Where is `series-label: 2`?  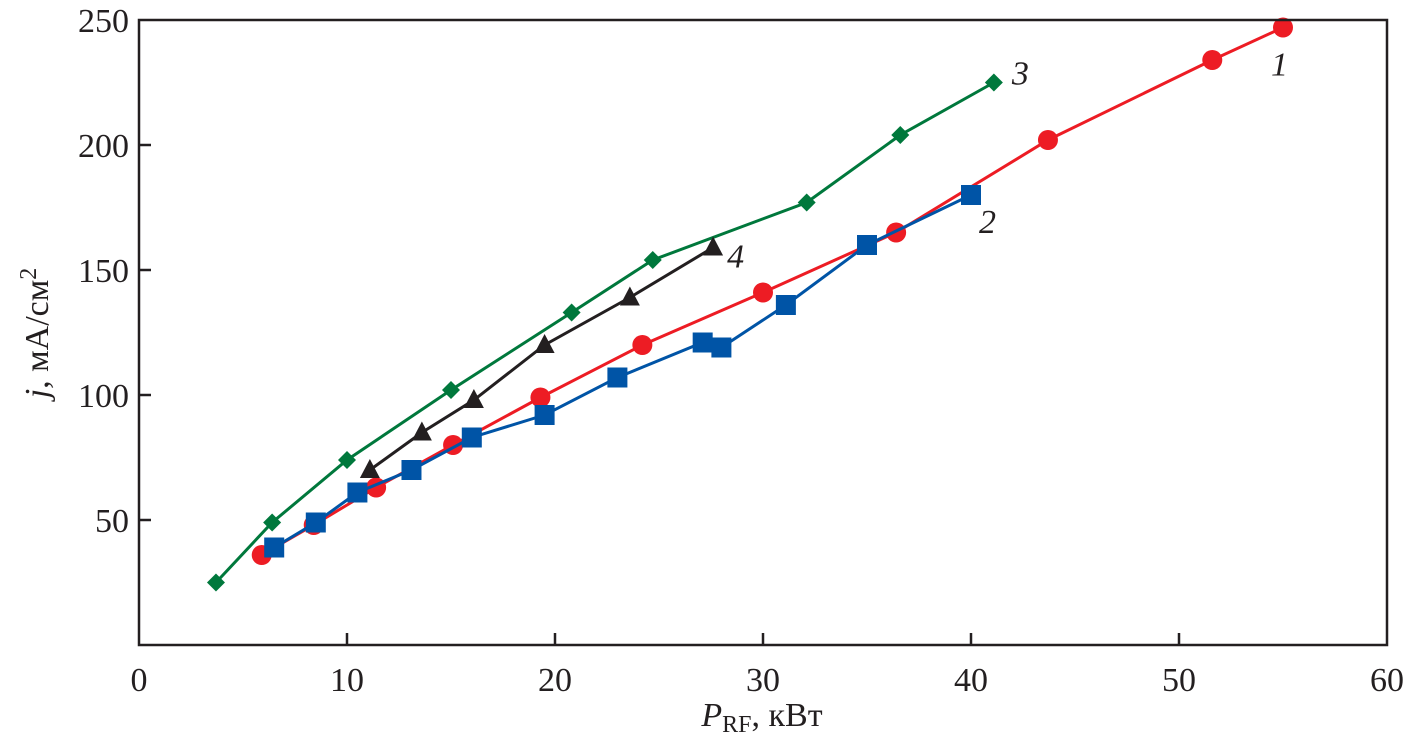 series-label: 2 is located at coordinates (987, 222).